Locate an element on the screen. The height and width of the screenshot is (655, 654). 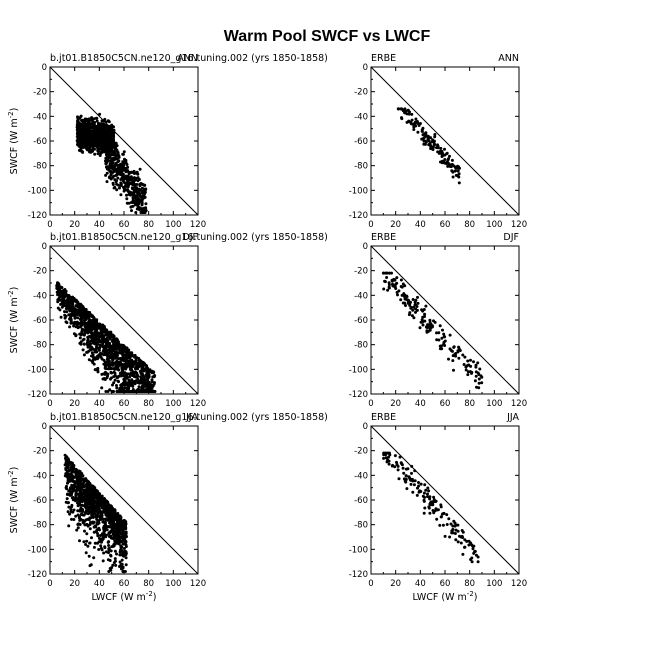
x-tick-label: 100 is located at coordinates (494, 225).